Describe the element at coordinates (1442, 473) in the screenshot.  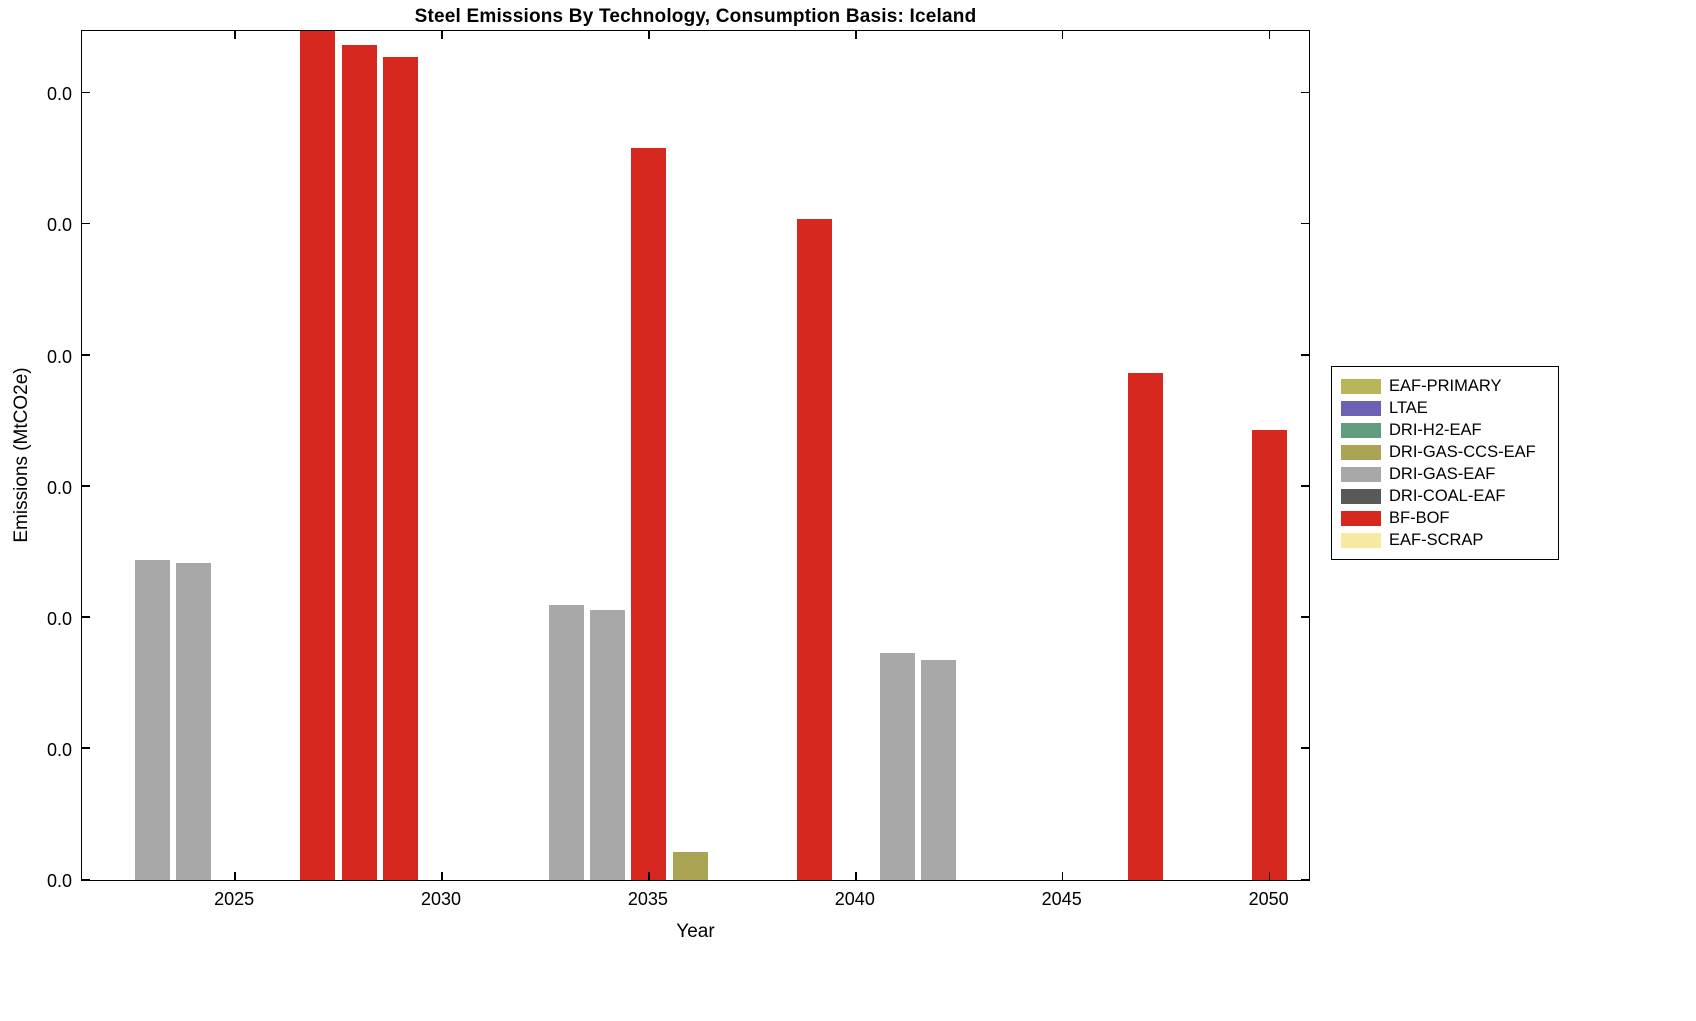
I see `legend-label: DRI-GAS-EAF` at that location.